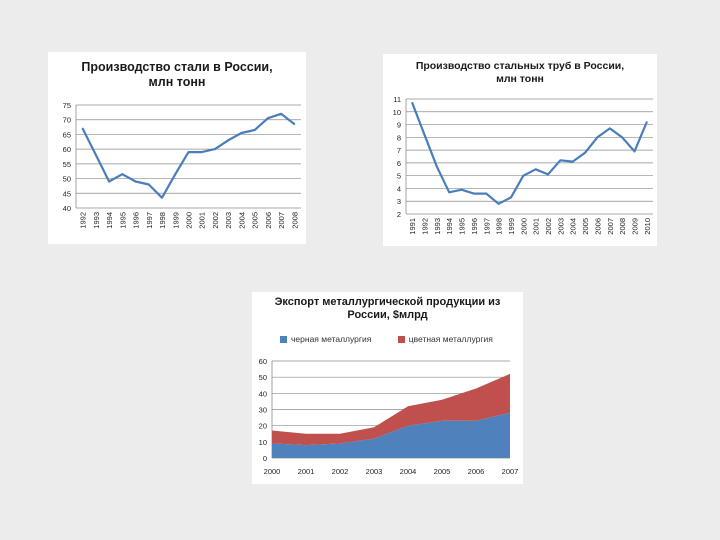 The width and height of the screenshot is (720, 540). What do you see at coordinates (67, 105) in the screenshot?
I see `y-tick-label: 75` at bounding box center [67, 105].